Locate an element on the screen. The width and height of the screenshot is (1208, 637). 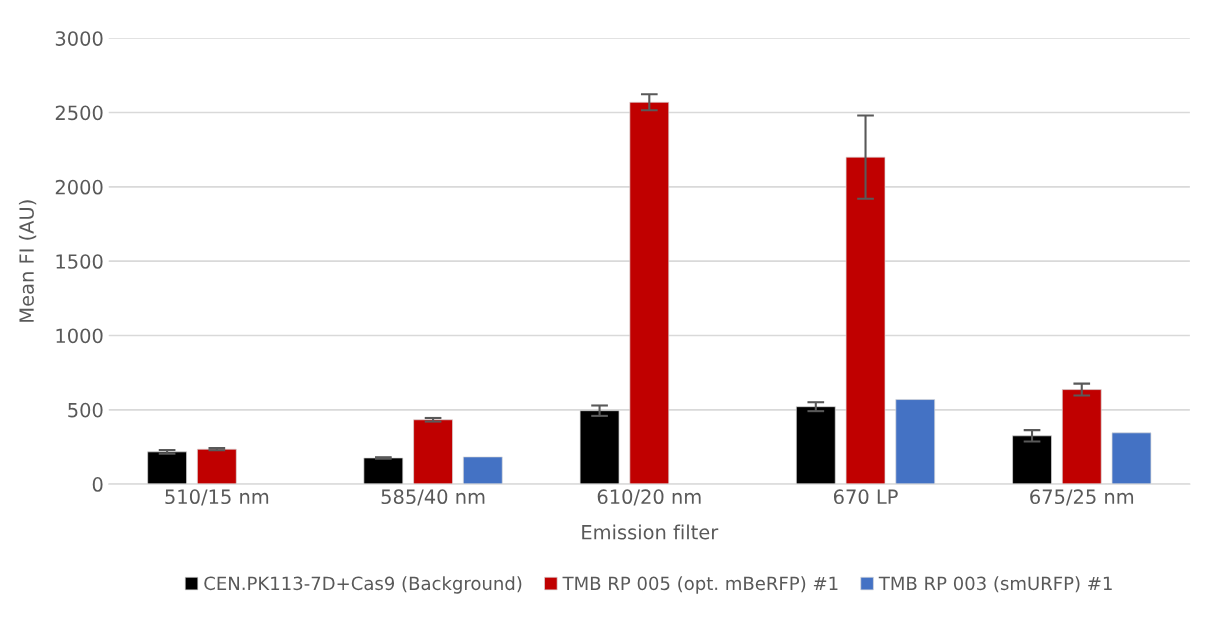
y-tick-label: 3000 is located at coordinates (79, 38).